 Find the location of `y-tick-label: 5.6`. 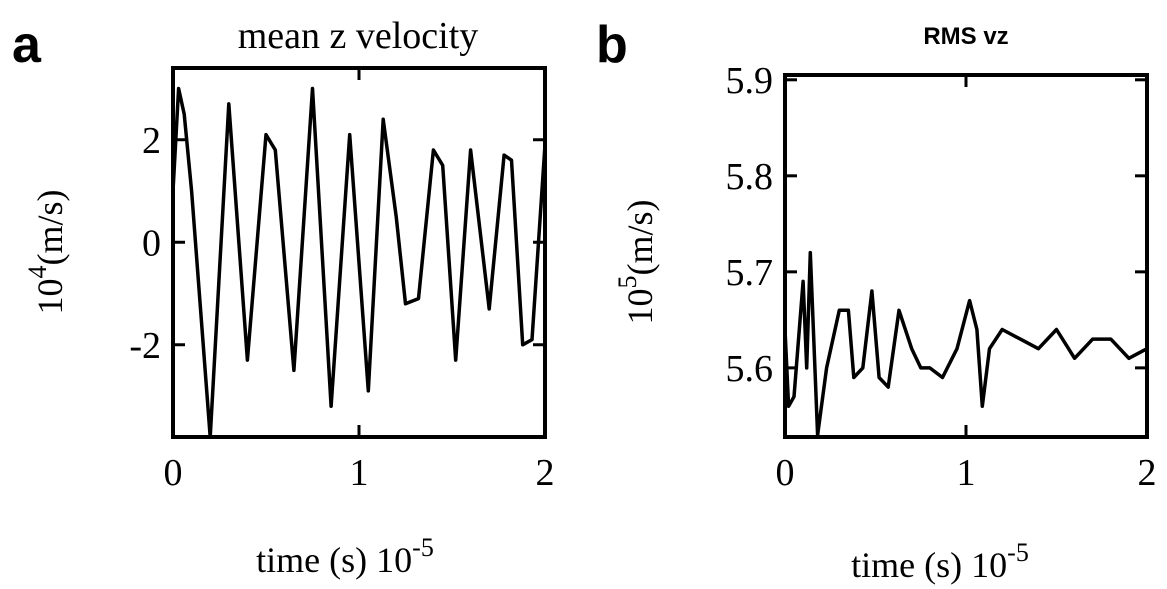

y-tick-label: 5.6 is located at coordinates (750, 369).